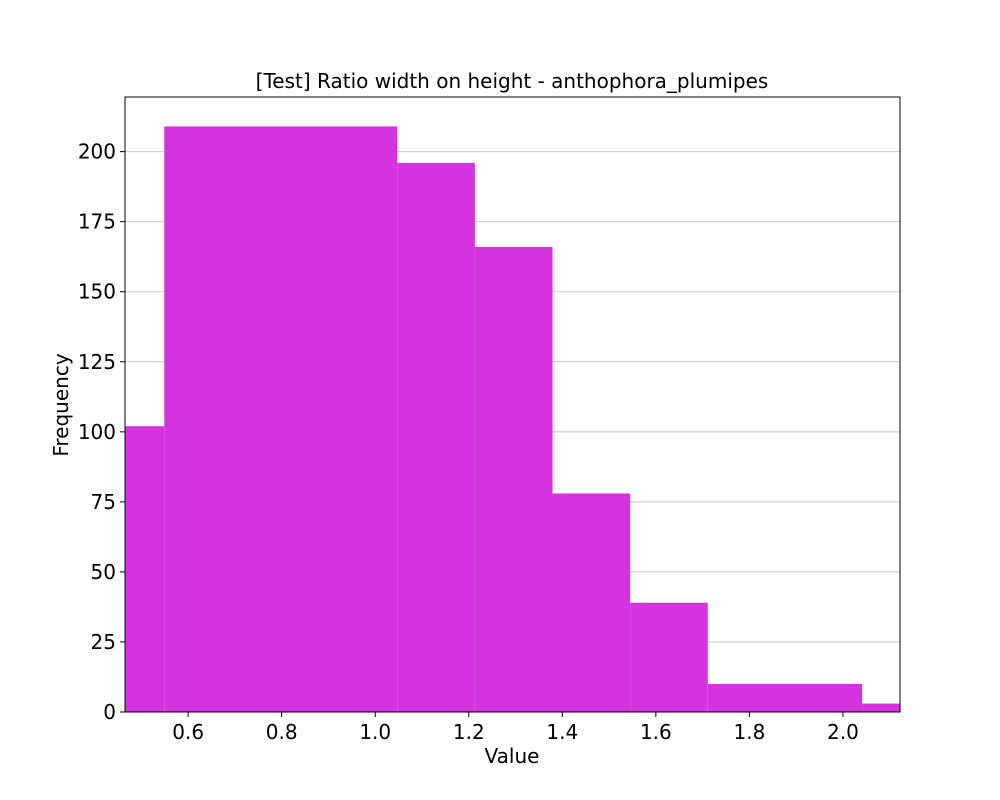 This screenshot has width=1000, height=800. I want to click on y-tick-label-8: 200, so click(97, 152).